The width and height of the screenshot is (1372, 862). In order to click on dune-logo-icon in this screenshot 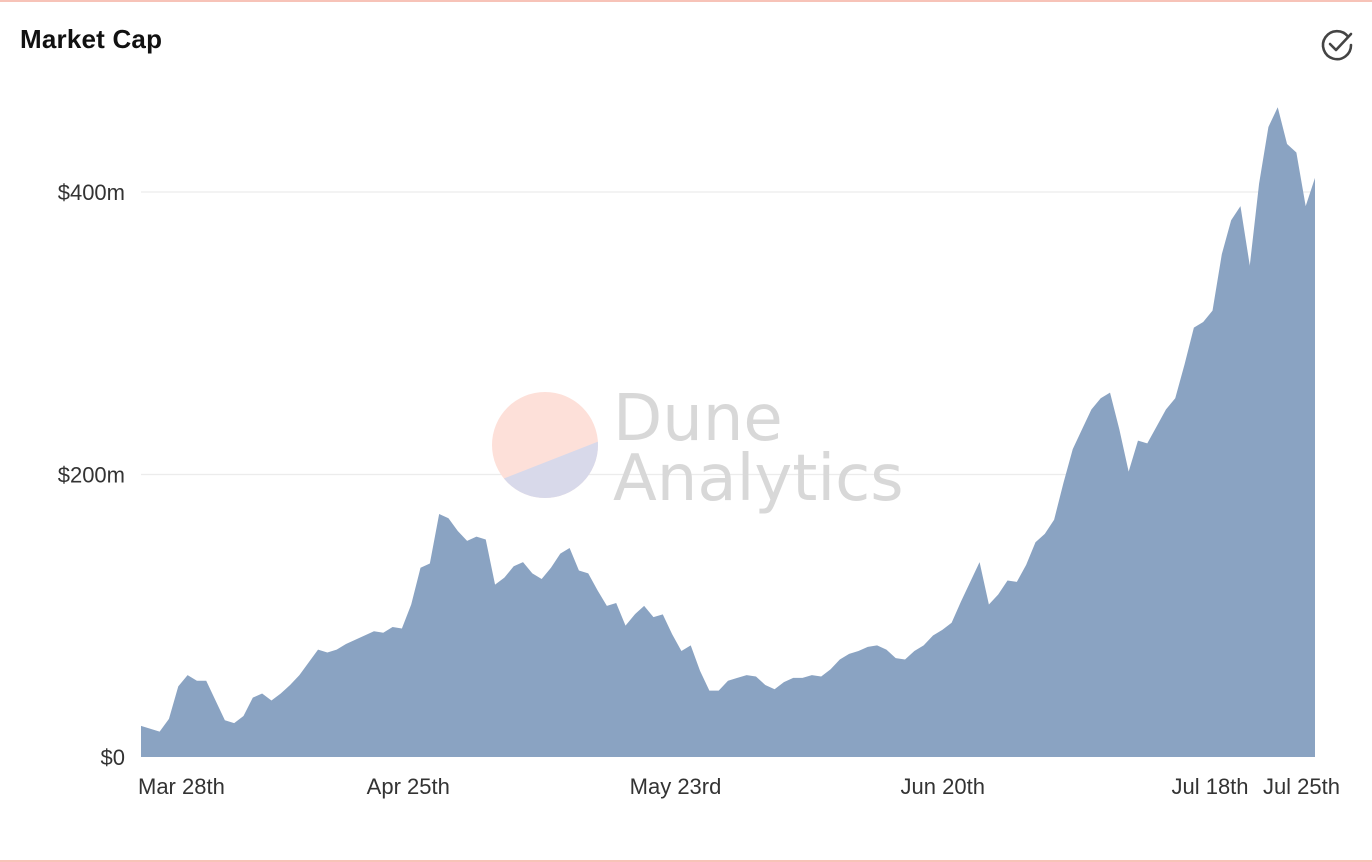, I will do `click(545, 445)`.